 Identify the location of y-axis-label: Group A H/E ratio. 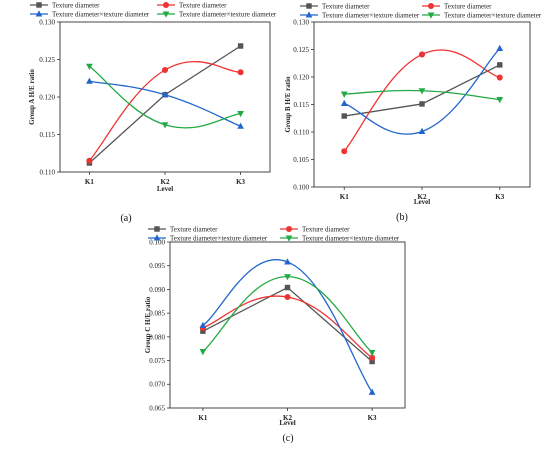
(32, 97).